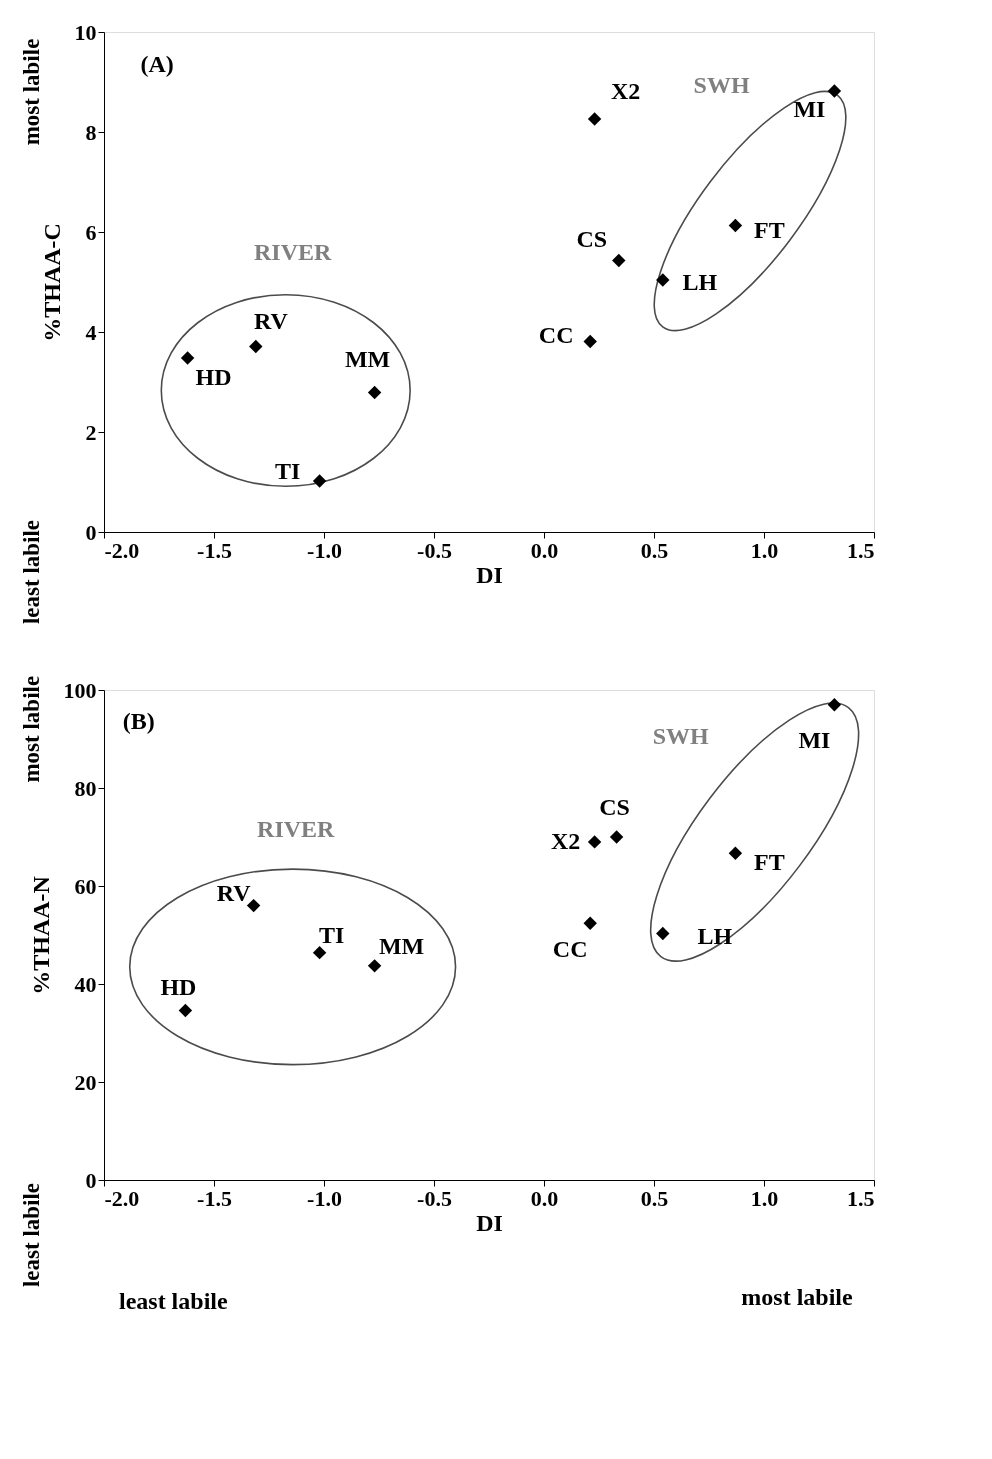 The image size is (992, 1459). What do you see at coordinates (138, 721) in the screenshot?
I see `annotation: (B)` at bounding box center [138, 721].